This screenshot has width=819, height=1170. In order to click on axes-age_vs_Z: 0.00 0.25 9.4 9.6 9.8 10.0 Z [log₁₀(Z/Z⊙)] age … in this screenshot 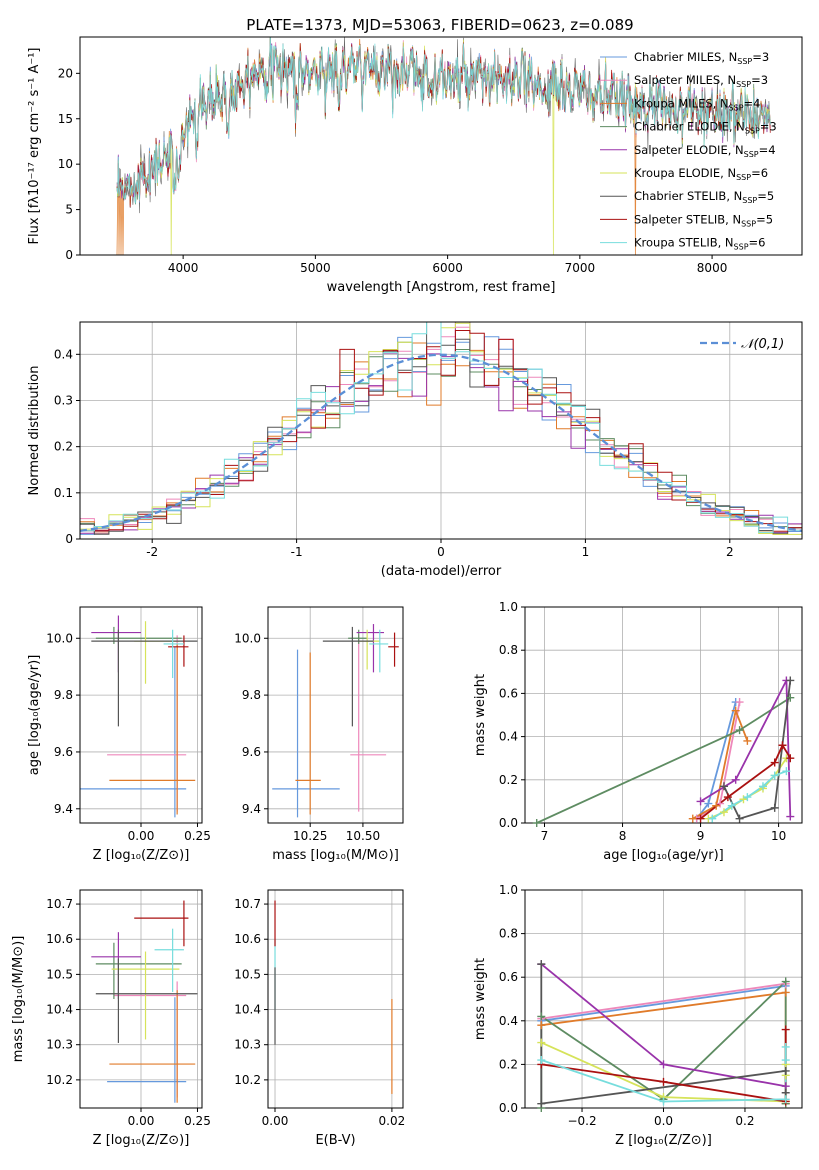, I will do `click(119, 734)`.